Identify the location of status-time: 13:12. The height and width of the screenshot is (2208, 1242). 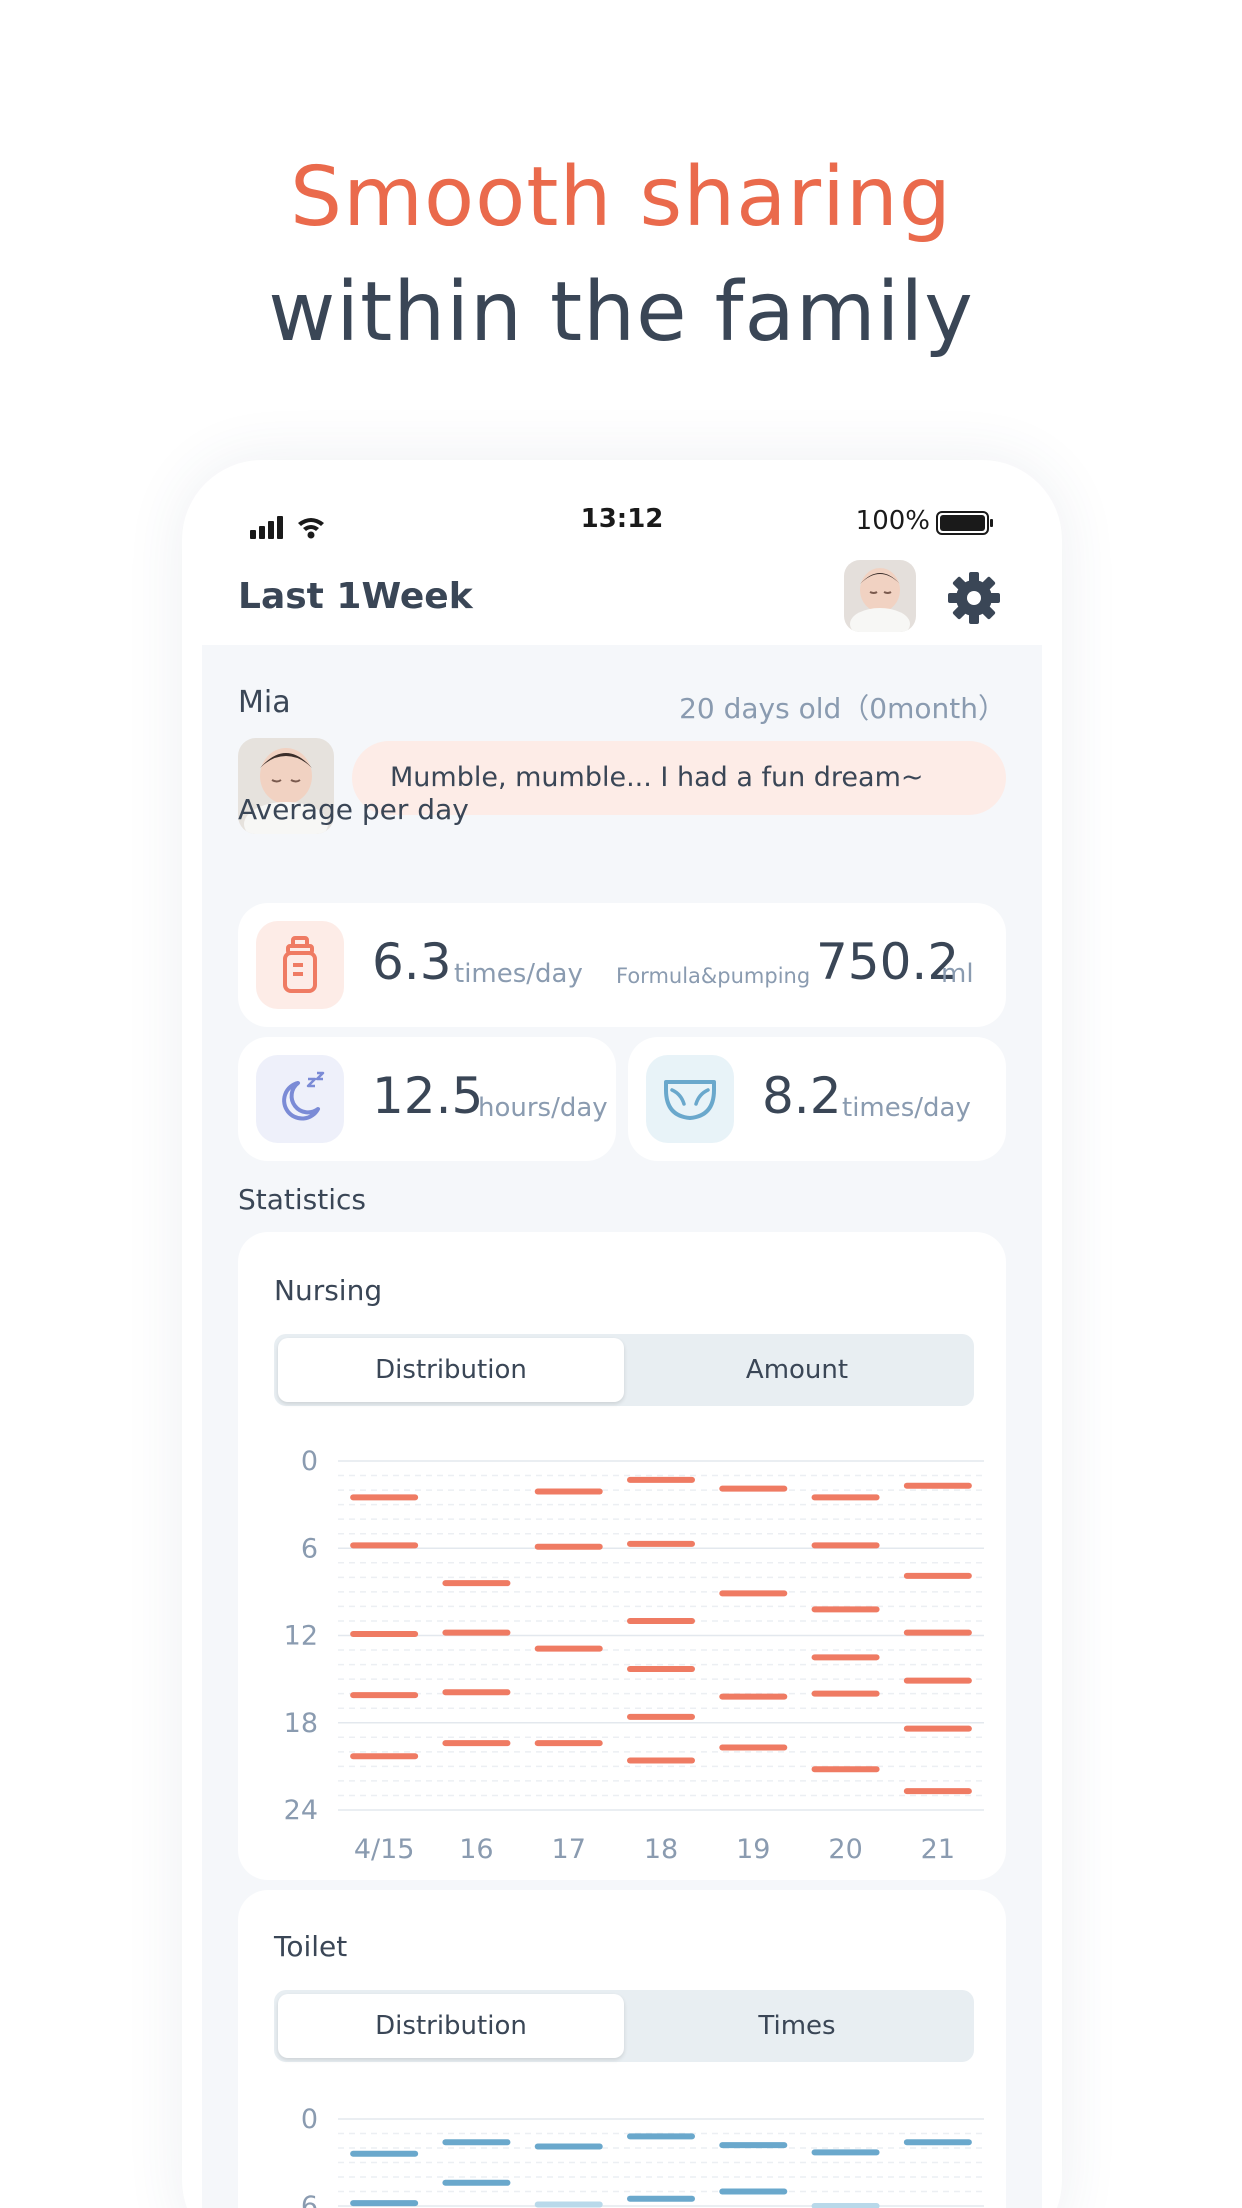
(622, 519).